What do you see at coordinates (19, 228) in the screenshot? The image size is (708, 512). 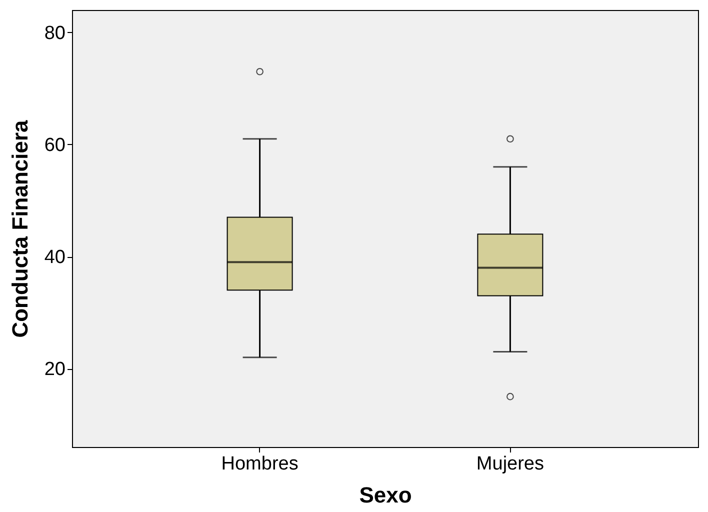 I see `y-axis-title: Conducta Financiera` at bounding box center [19, 228].